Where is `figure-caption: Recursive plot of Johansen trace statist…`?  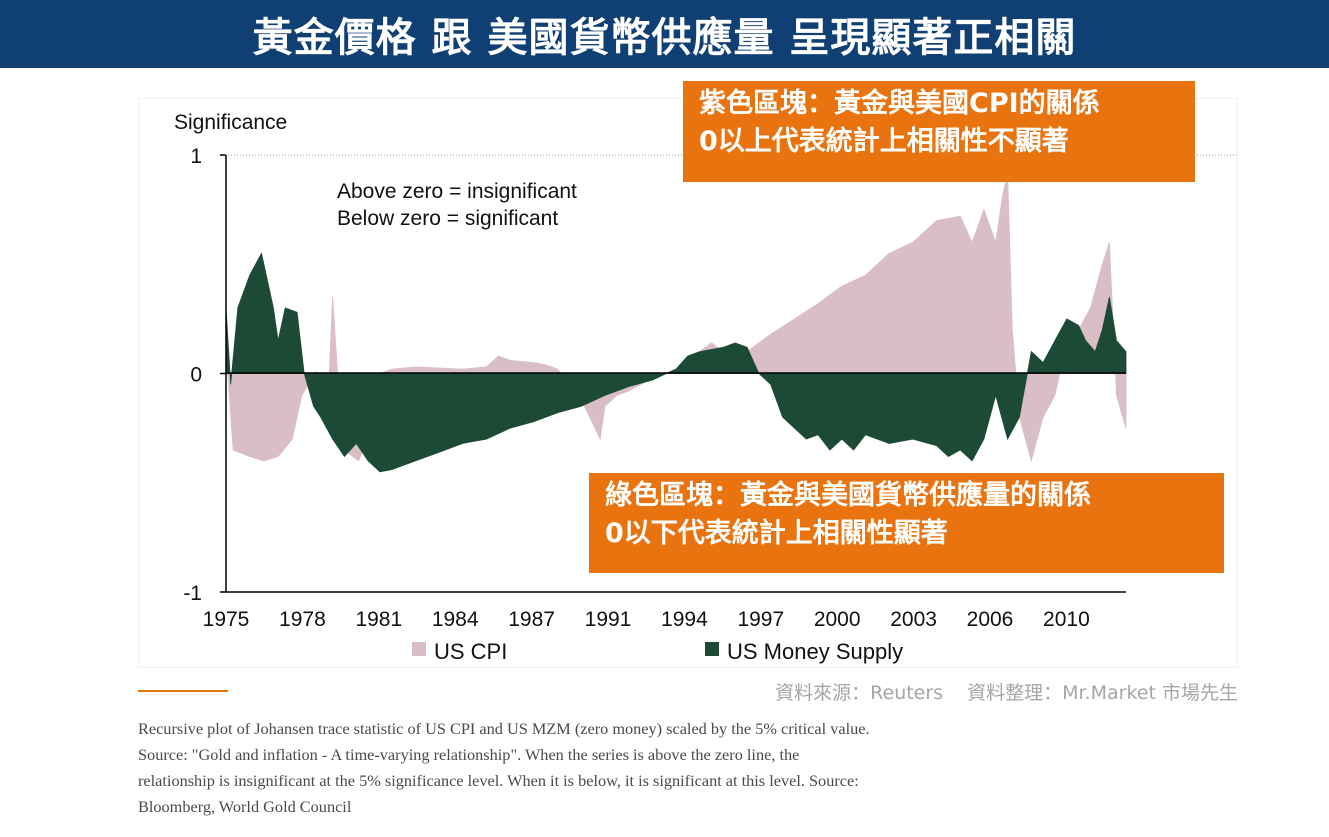
figure-caption: Recursive plot of Johansen trace statist… is located at coordinates (638, 768).